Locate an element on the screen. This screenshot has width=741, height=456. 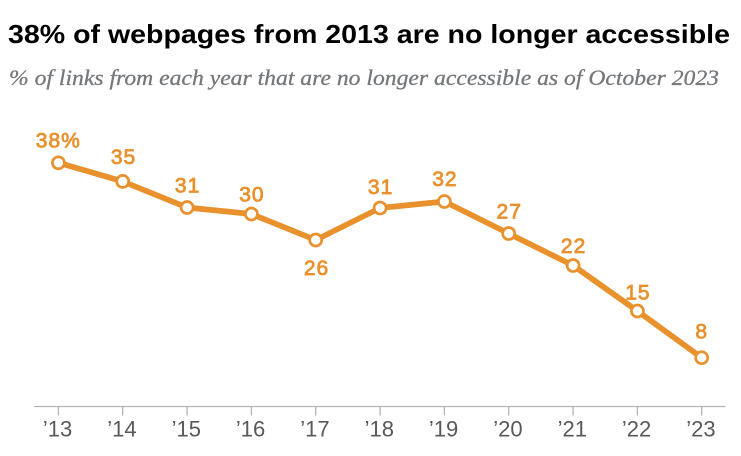
svg-text: 26 is located at coordinates (316, 268).